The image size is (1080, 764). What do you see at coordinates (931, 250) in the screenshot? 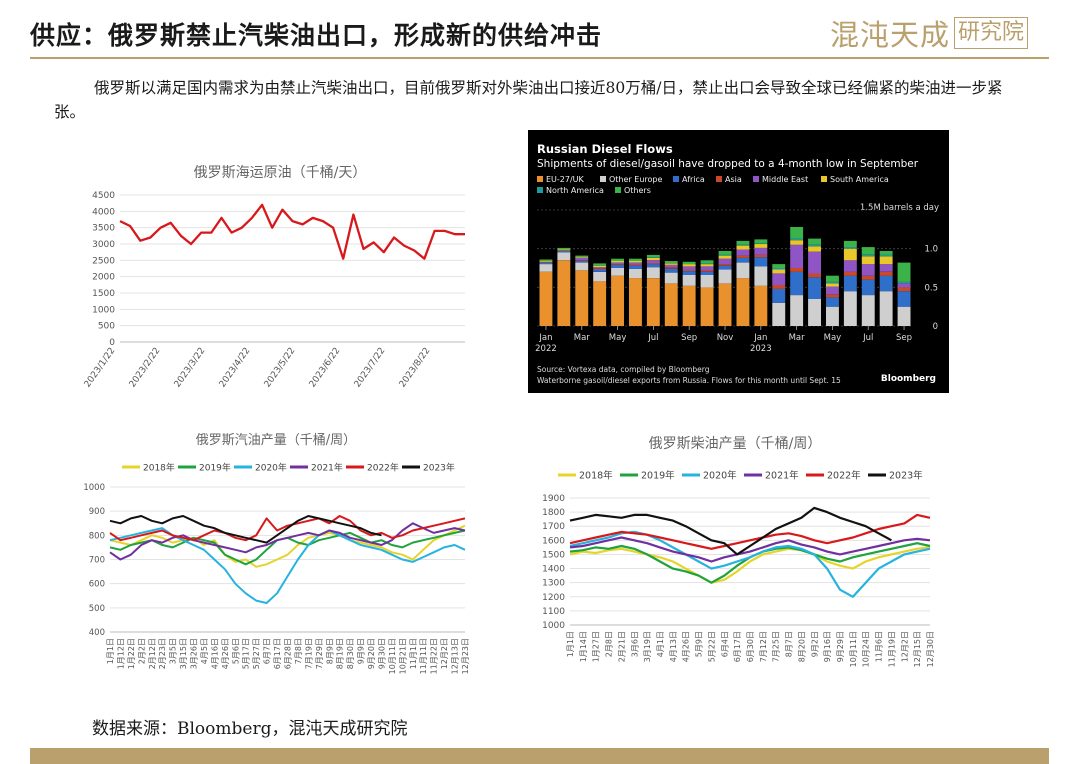
I see `y-tick-label: 1.0` at bounding box center [931, 250].